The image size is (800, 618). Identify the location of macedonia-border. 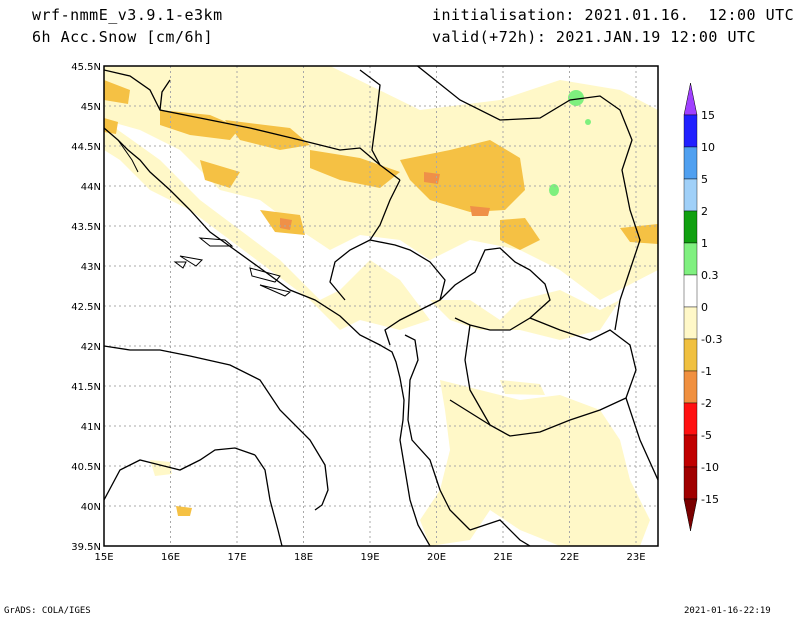
(550, 377).